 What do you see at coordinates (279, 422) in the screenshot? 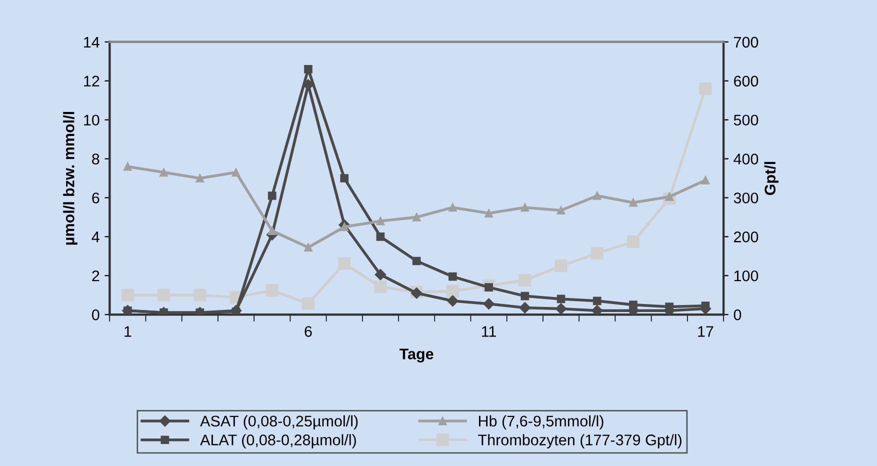
I see `legend-label: ASAT (0,08-0,25µmol/l)` at bounding box center [279, 422].